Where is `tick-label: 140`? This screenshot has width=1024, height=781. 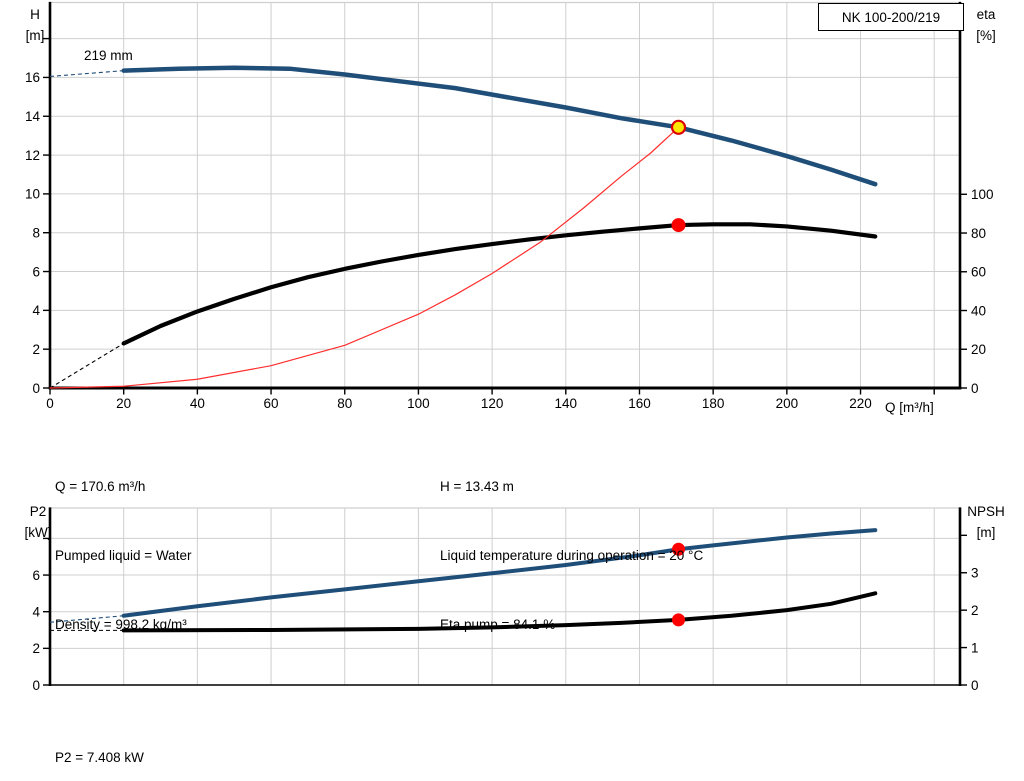 tick-label: 140 is located at coordinates (566, 403).